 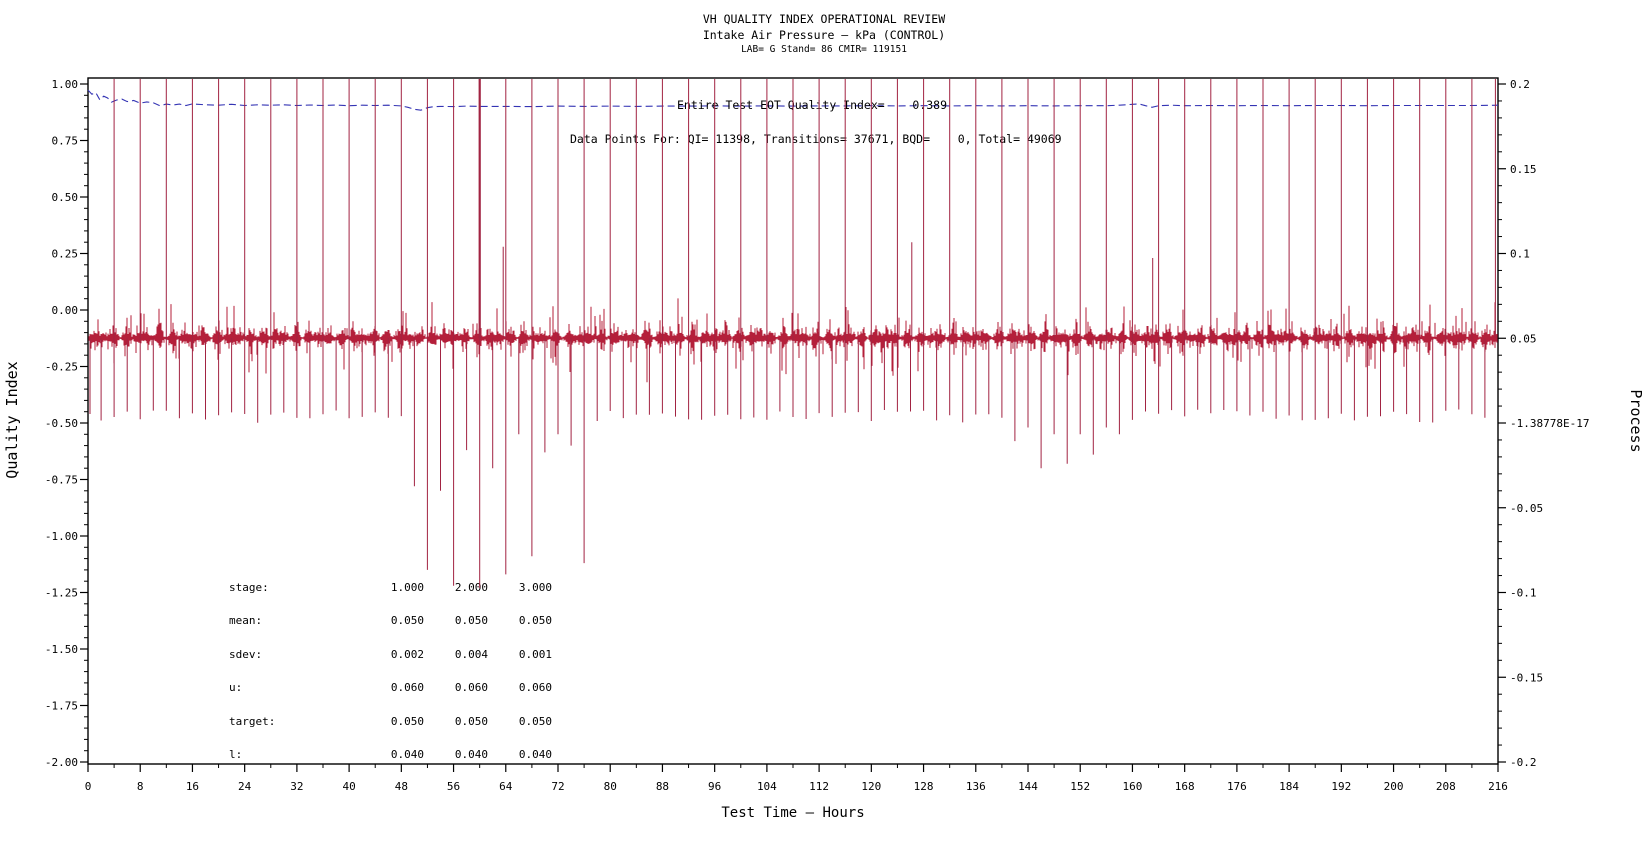 What do you see at coordinates (1523, 593) in the screenshot?
I see `y-right-tick-label: -0.1` at bounding box center [1523, 593].